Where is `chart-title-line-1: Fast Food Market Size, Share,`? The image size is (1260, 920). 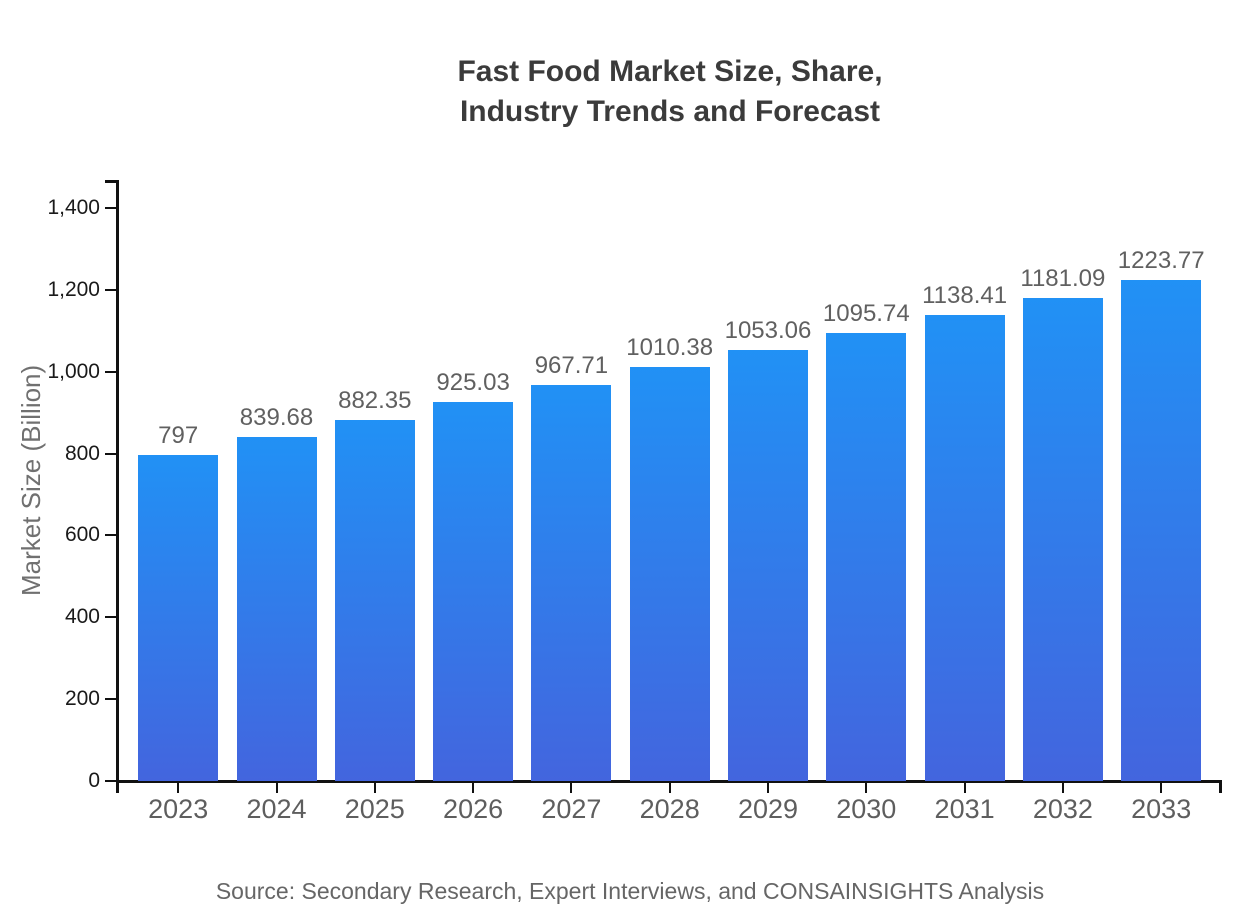
chart-title-line-1: Fast Food Market Size, Share, is located at coordinates (670, 71).